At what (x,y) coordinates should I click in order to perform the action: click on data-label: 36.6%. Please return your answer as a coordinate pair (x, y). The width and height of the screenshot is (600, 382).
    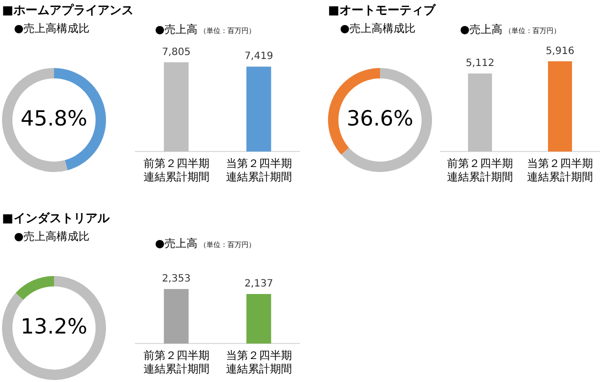
    Looking at the image, I should click on (380, 118).